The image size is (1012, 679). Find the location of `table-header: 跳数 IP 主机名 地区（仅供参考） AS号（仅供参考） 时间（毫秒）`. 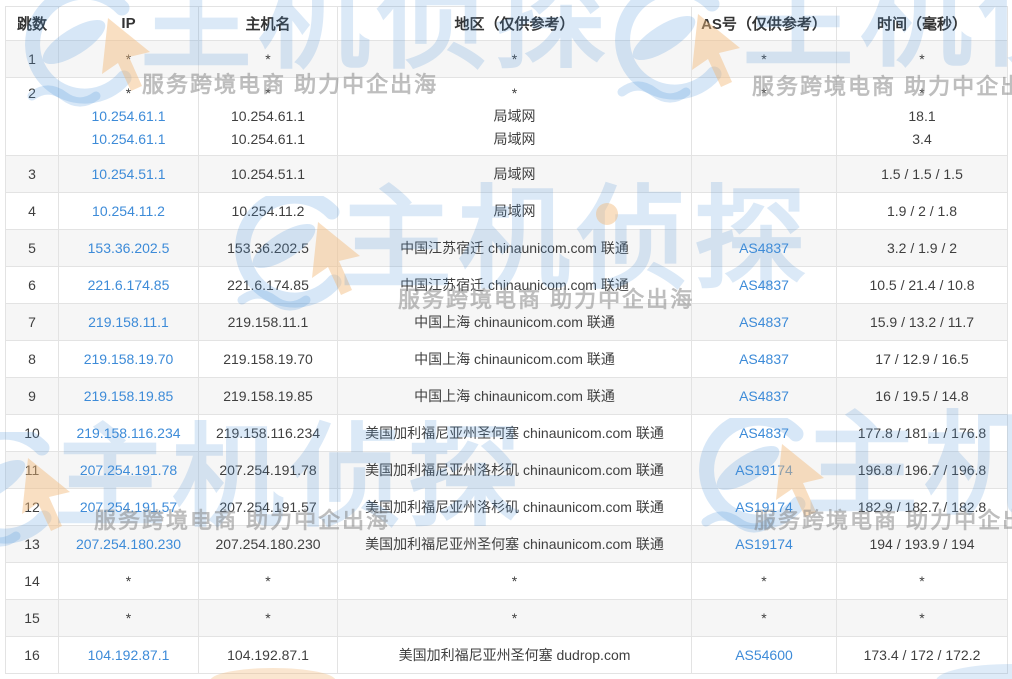

table-header: 跳数 IP 主机名 地区（仅供参考） AS号（仅供参考） 时间（毫秒） is located at coordinates (506, 23).